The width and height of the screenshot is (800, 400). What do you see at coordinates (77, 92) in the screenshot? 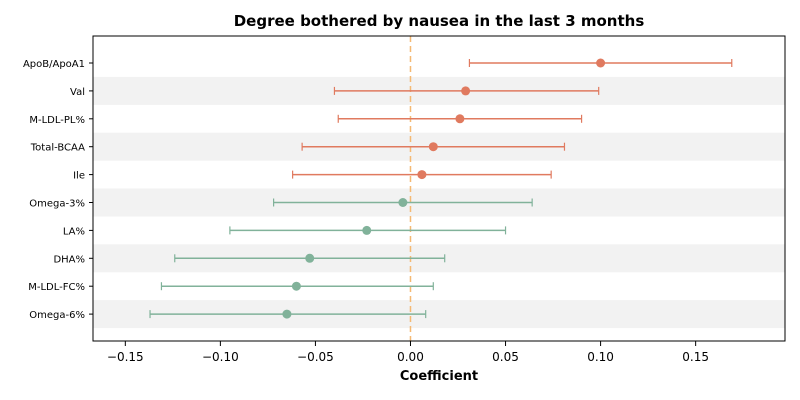
I see `y-tick-label: Val` at bounding box center [77, 92].